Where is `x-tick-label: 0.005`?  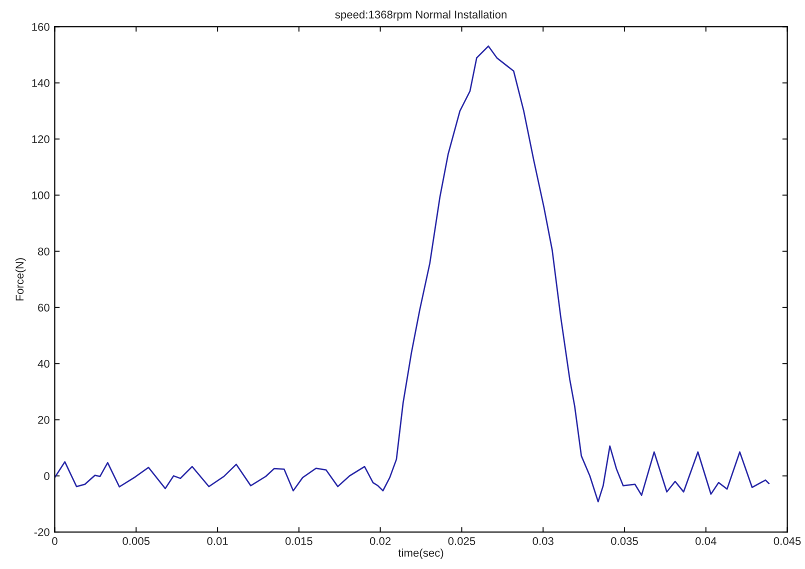 x-tick-label: 0.005 is located at coordinates (136, 541).